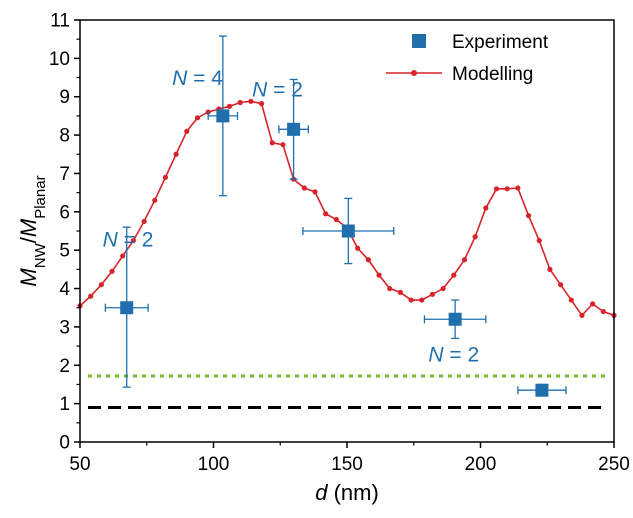 The height and width of the screenshot is (518, 633). I want to click on y-tick-label: 4, so click(64, 289).